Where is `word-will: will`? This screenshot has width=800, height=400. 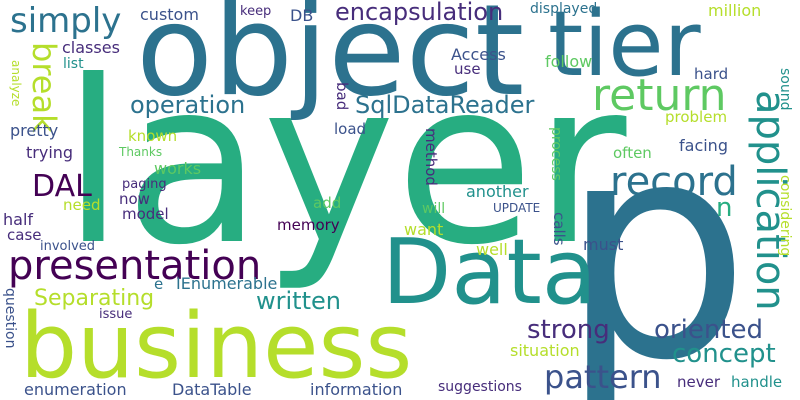 word-will: will is located at coordinates (434, 209).